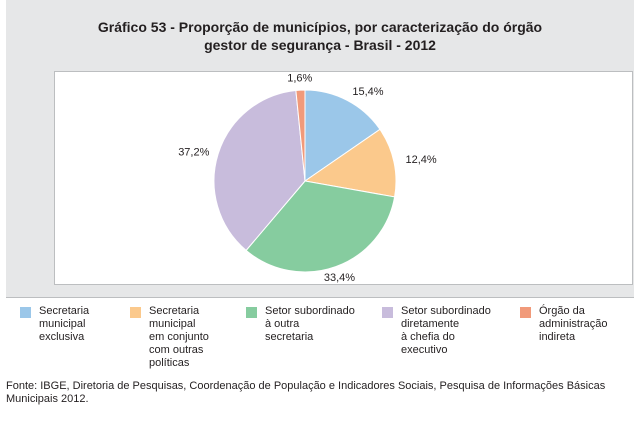  Describe the element at coordinates (315, 324) in the screenshot. I see `legend-label: Setor subordinado à outra secretaria` at that location.